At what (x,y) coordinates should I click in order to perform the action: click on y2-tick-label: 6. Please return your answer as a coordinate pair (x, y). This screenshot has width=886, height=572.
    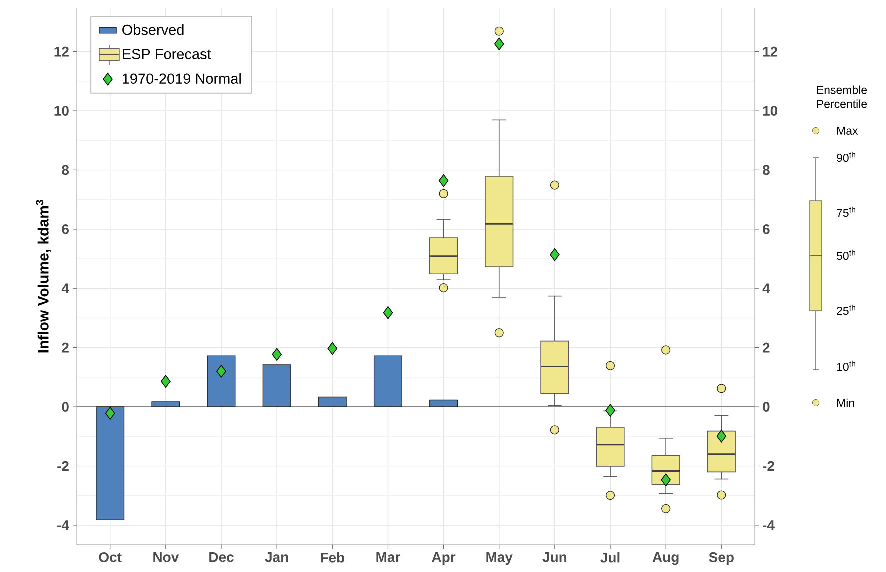
    Looking at the image, I should click on (766, 229).